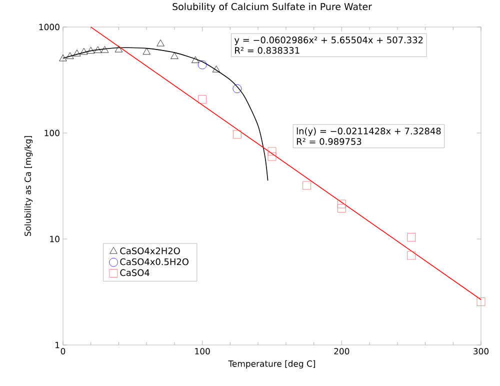 This screenshot has width=500, height=386. What do you see at coordinates (267, 50) in the screenshot?
I see `annotation: R² = 0.838331` at bounding box center [267, 50].